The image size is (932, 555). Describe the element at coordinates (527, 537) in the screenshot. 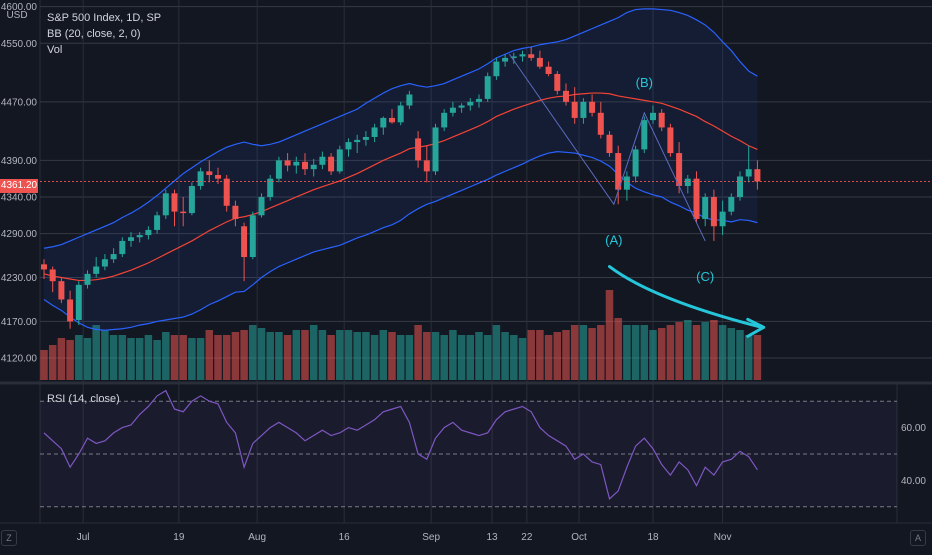

I see `time-tick-label: 22` at that location.